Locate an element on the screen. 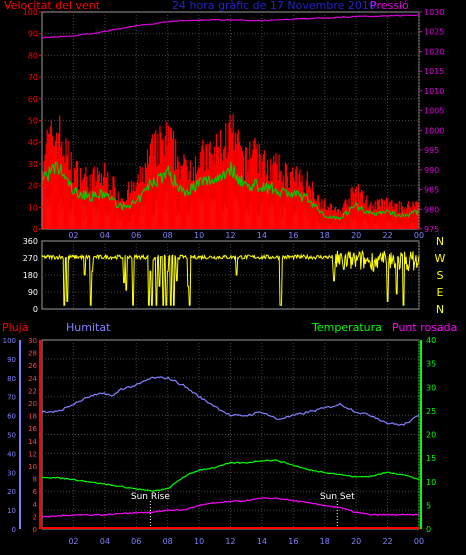 This screenshot has height=555, width=466. wind-speed-title: Velocitat del vent is located at coordinates (52, 6).